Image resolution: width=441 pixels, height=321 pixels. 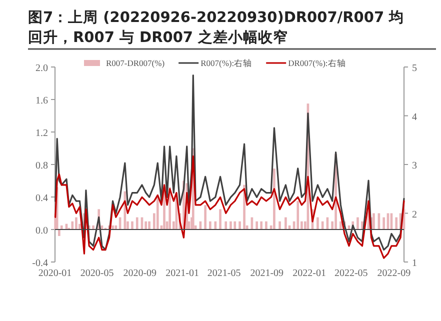 I want to click on legend-label: DR007(%):右轴, so click(x=317, y=63).